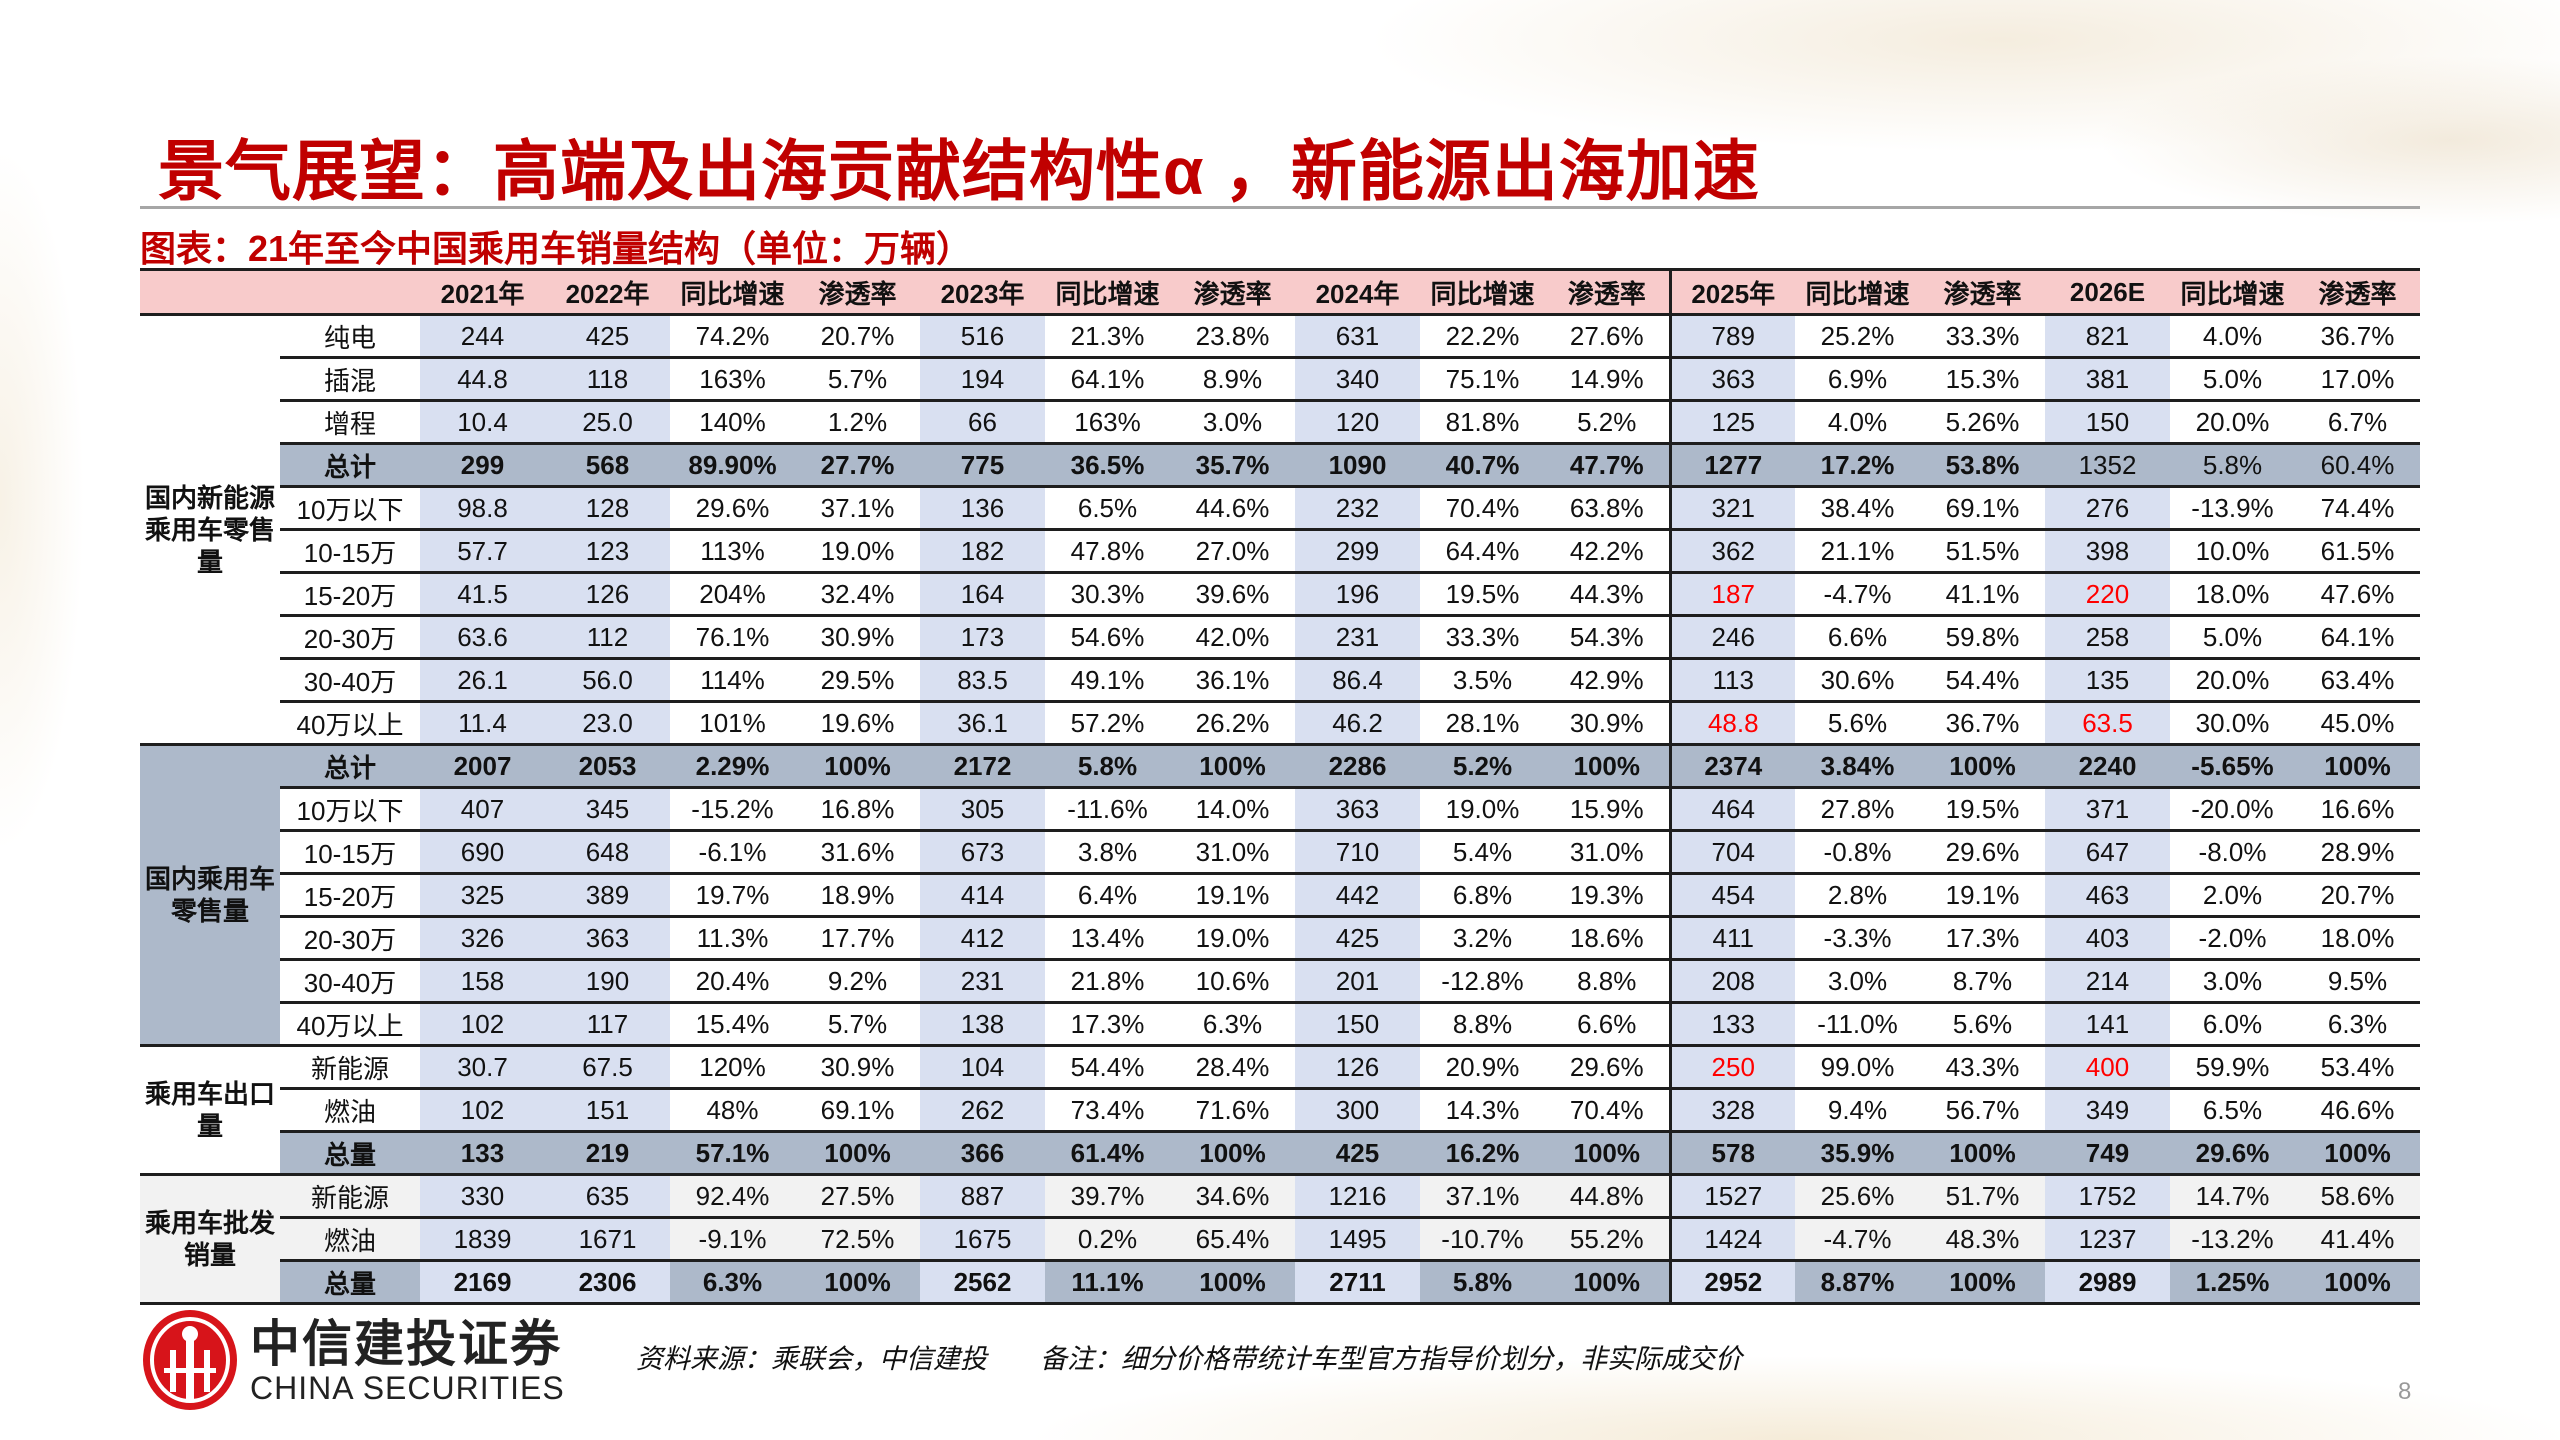 The height and width of the screenshot is (1440, 2560). I want to click on table-cell: 114%, so click(732, 680).